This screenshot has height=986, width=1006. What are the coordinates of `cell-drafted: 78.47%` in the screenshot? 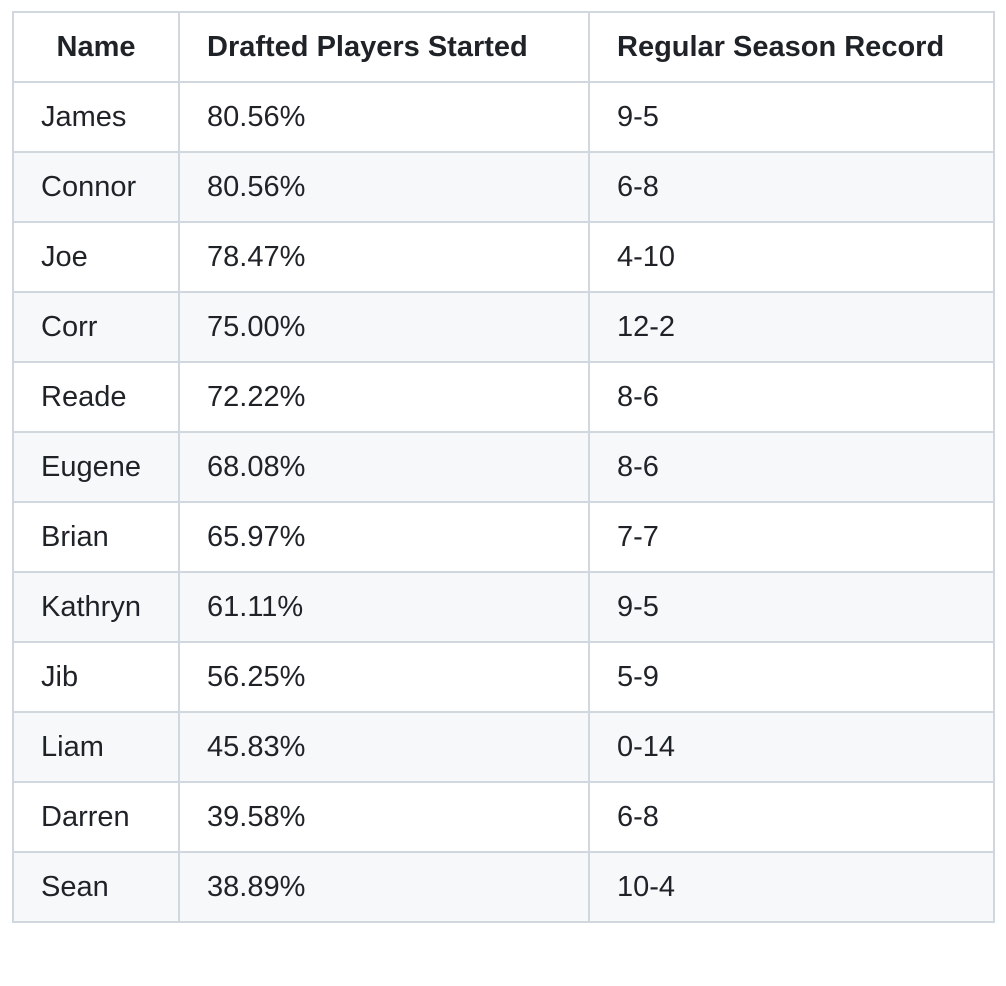 It's located at (384, 257).